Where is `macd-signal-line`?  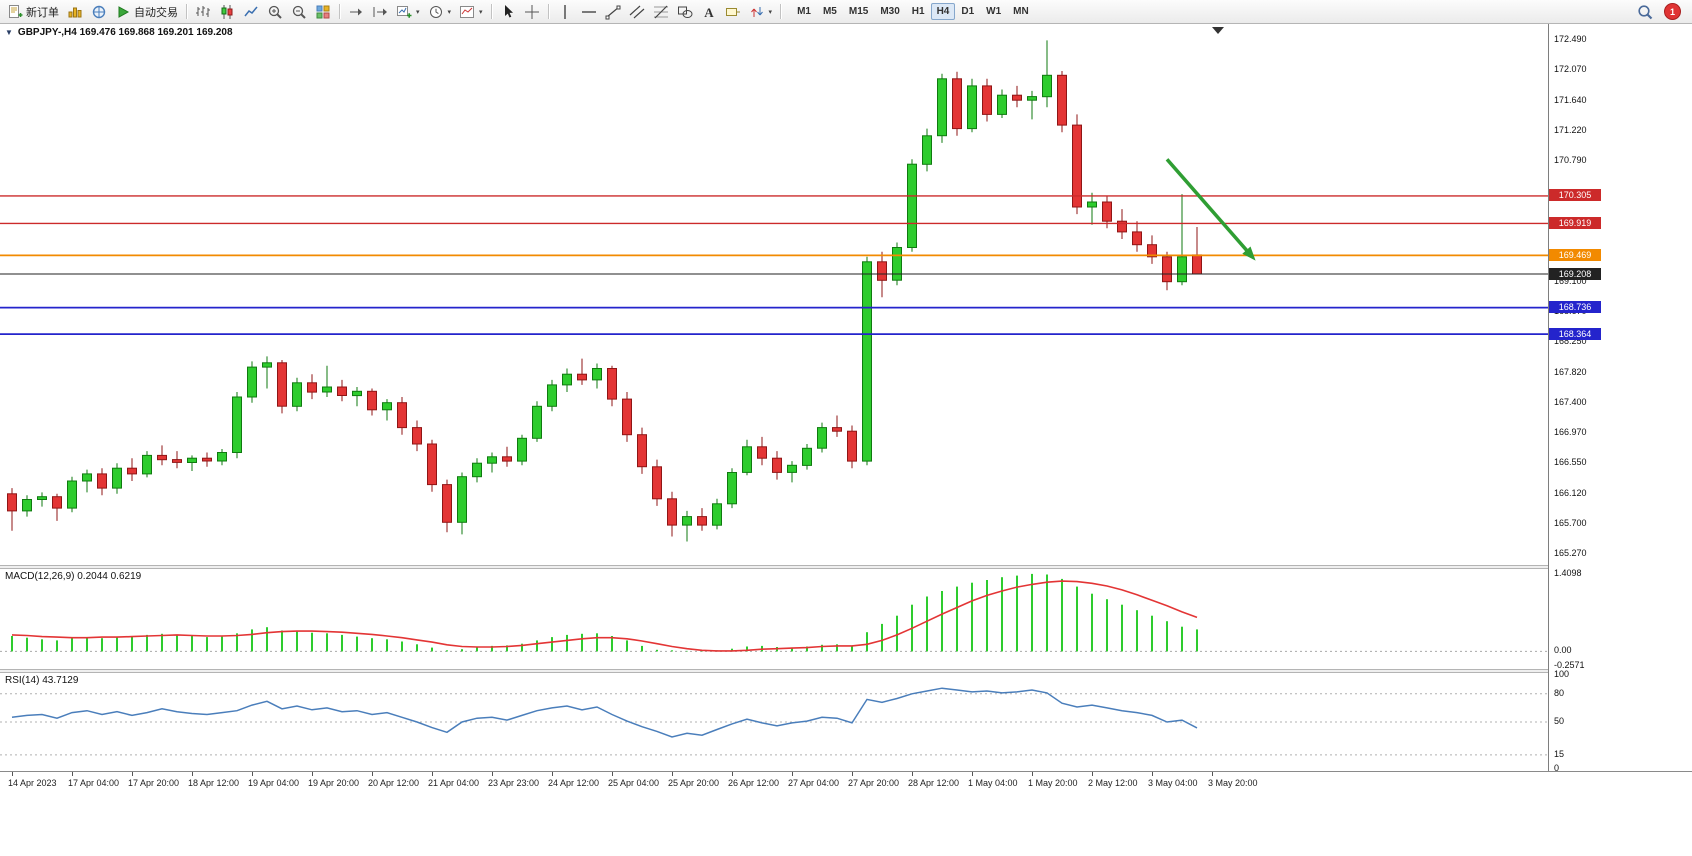
macd-signal-line is located at coordinates (604, 616).